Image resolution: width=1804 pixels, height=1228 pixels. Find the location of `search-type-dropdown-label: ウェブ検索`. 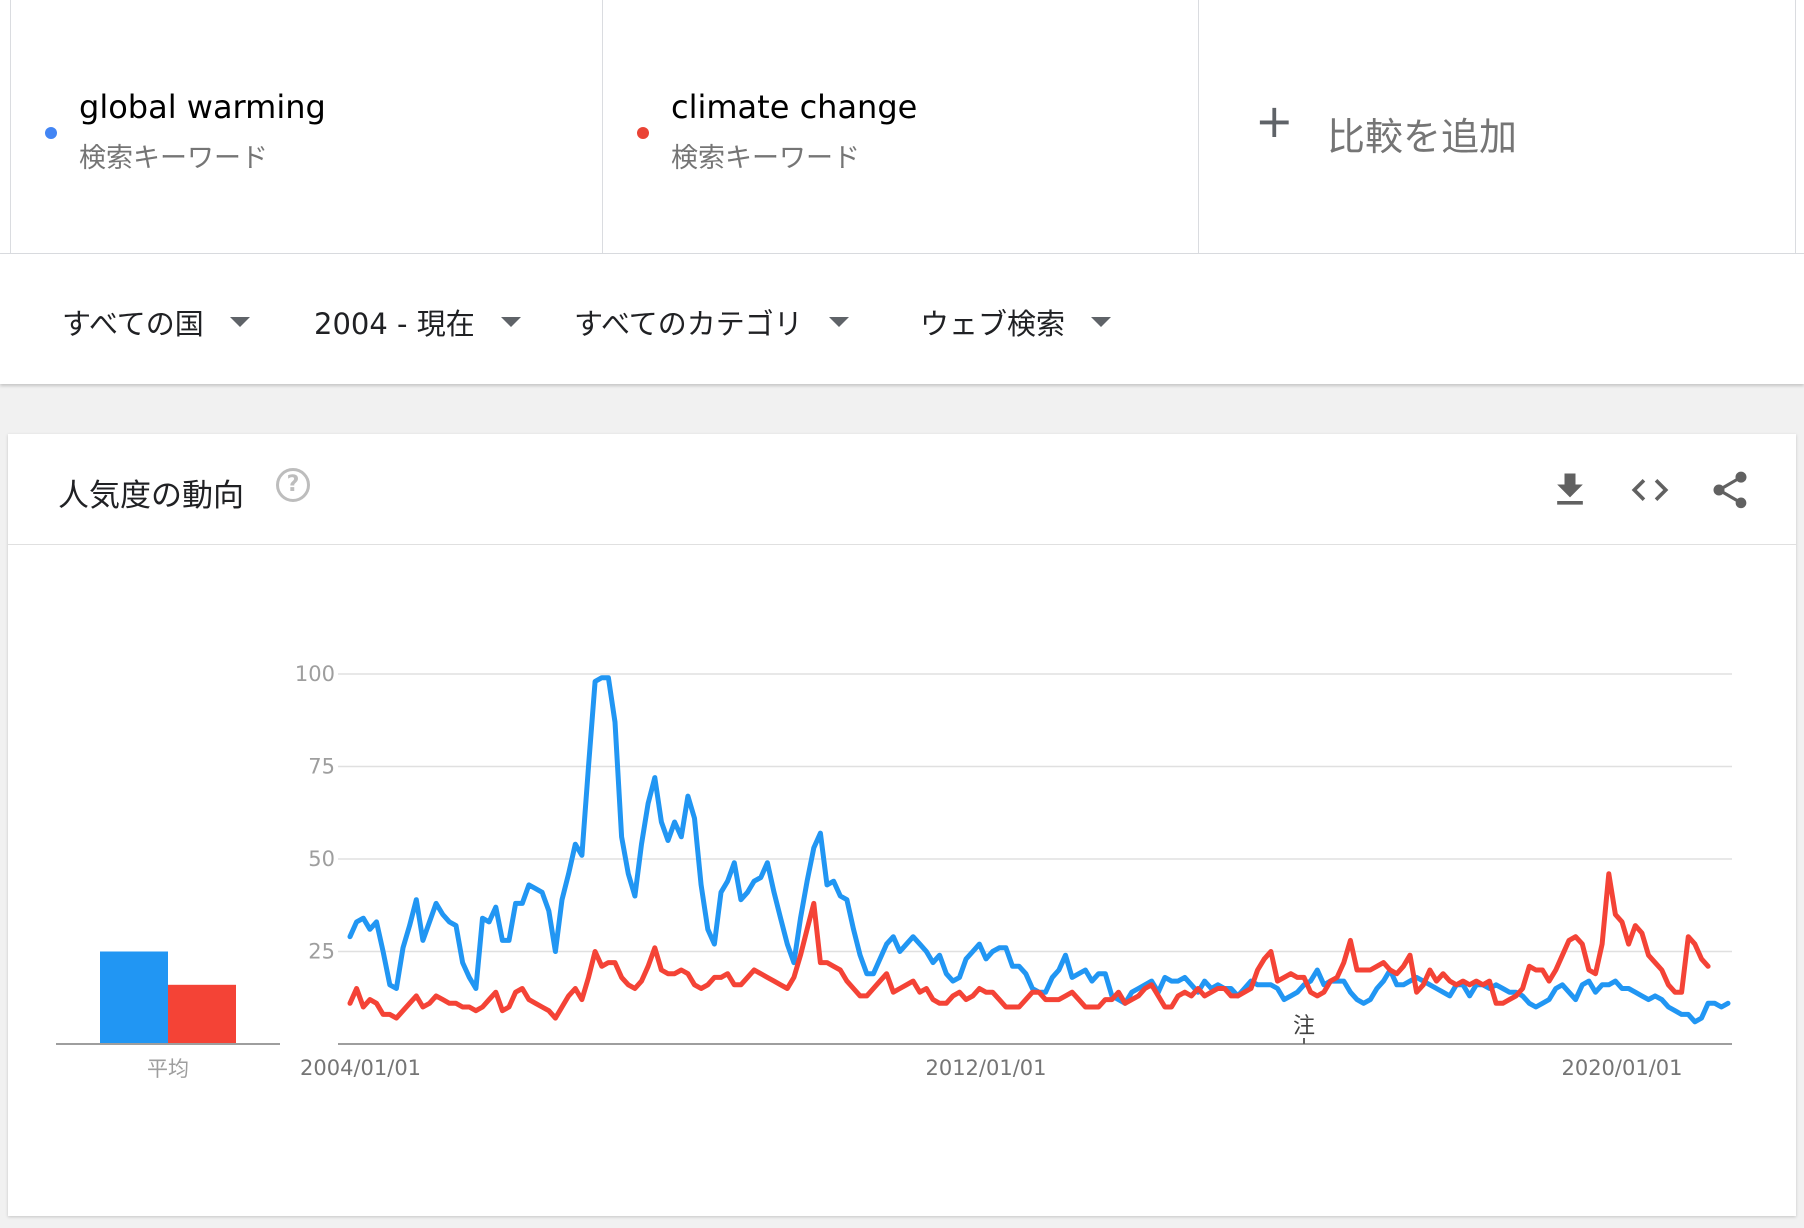

search-type-dropdown-label: ウェブ検索 is located at coordinates (993, 324).